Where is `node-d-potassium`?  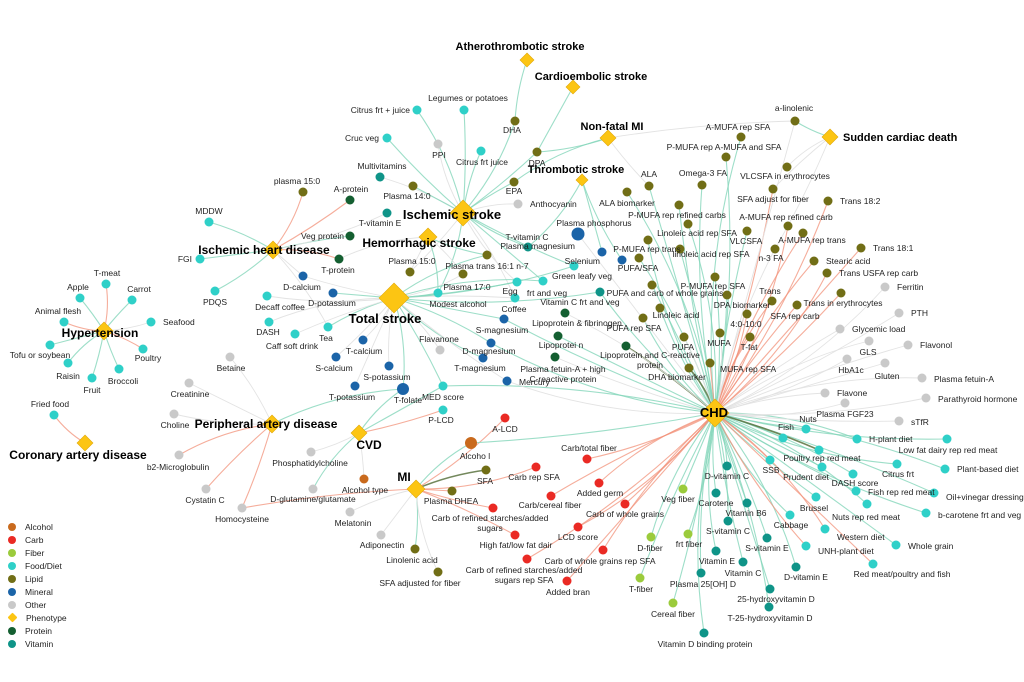
node-d-potassium is located at coordinates (333, 293).